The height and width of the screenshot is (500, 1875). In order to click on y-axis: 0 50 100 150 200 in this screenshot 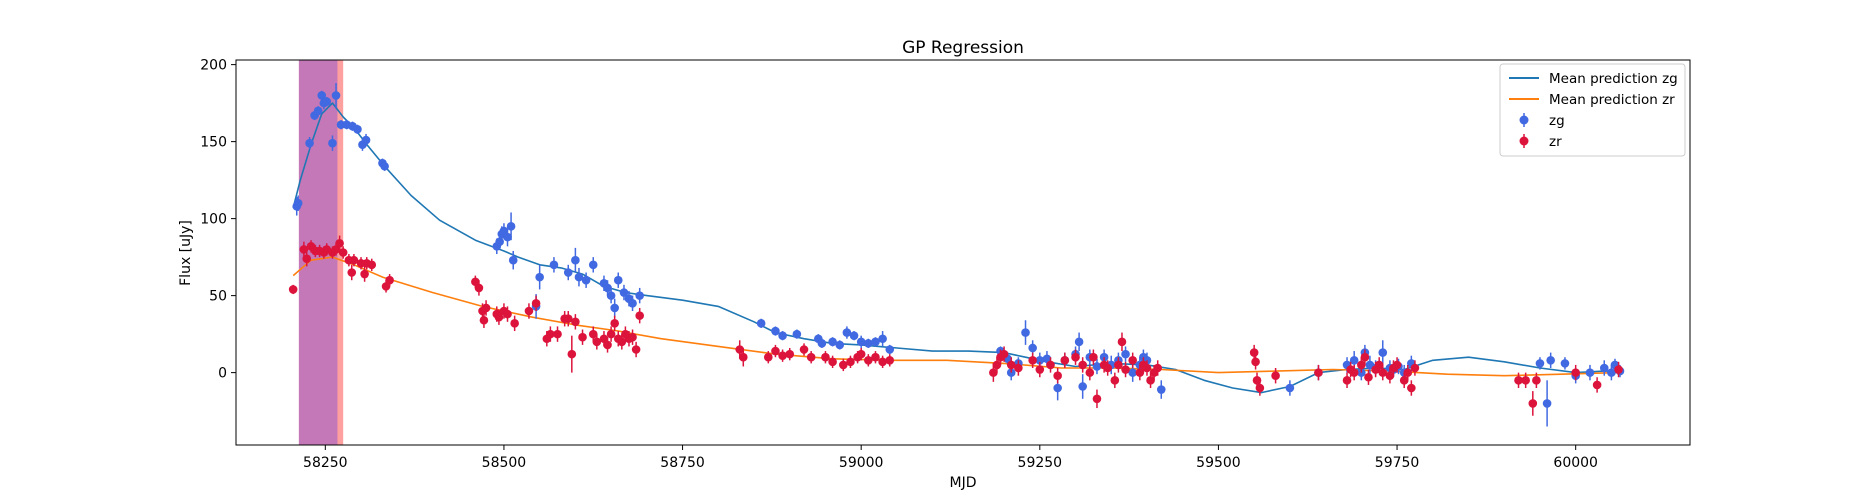, I will do `click(218, 220)`.